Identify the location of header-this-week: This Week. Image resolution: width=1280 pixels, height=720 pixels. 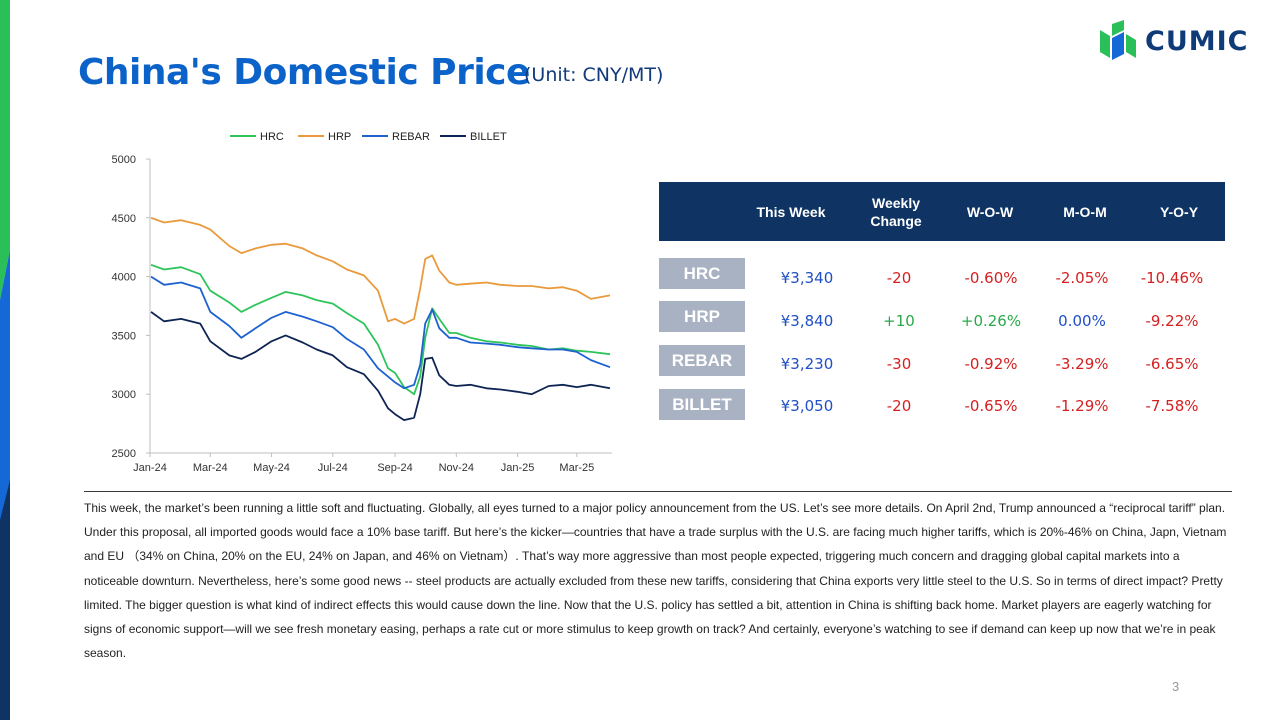
(791, 211).